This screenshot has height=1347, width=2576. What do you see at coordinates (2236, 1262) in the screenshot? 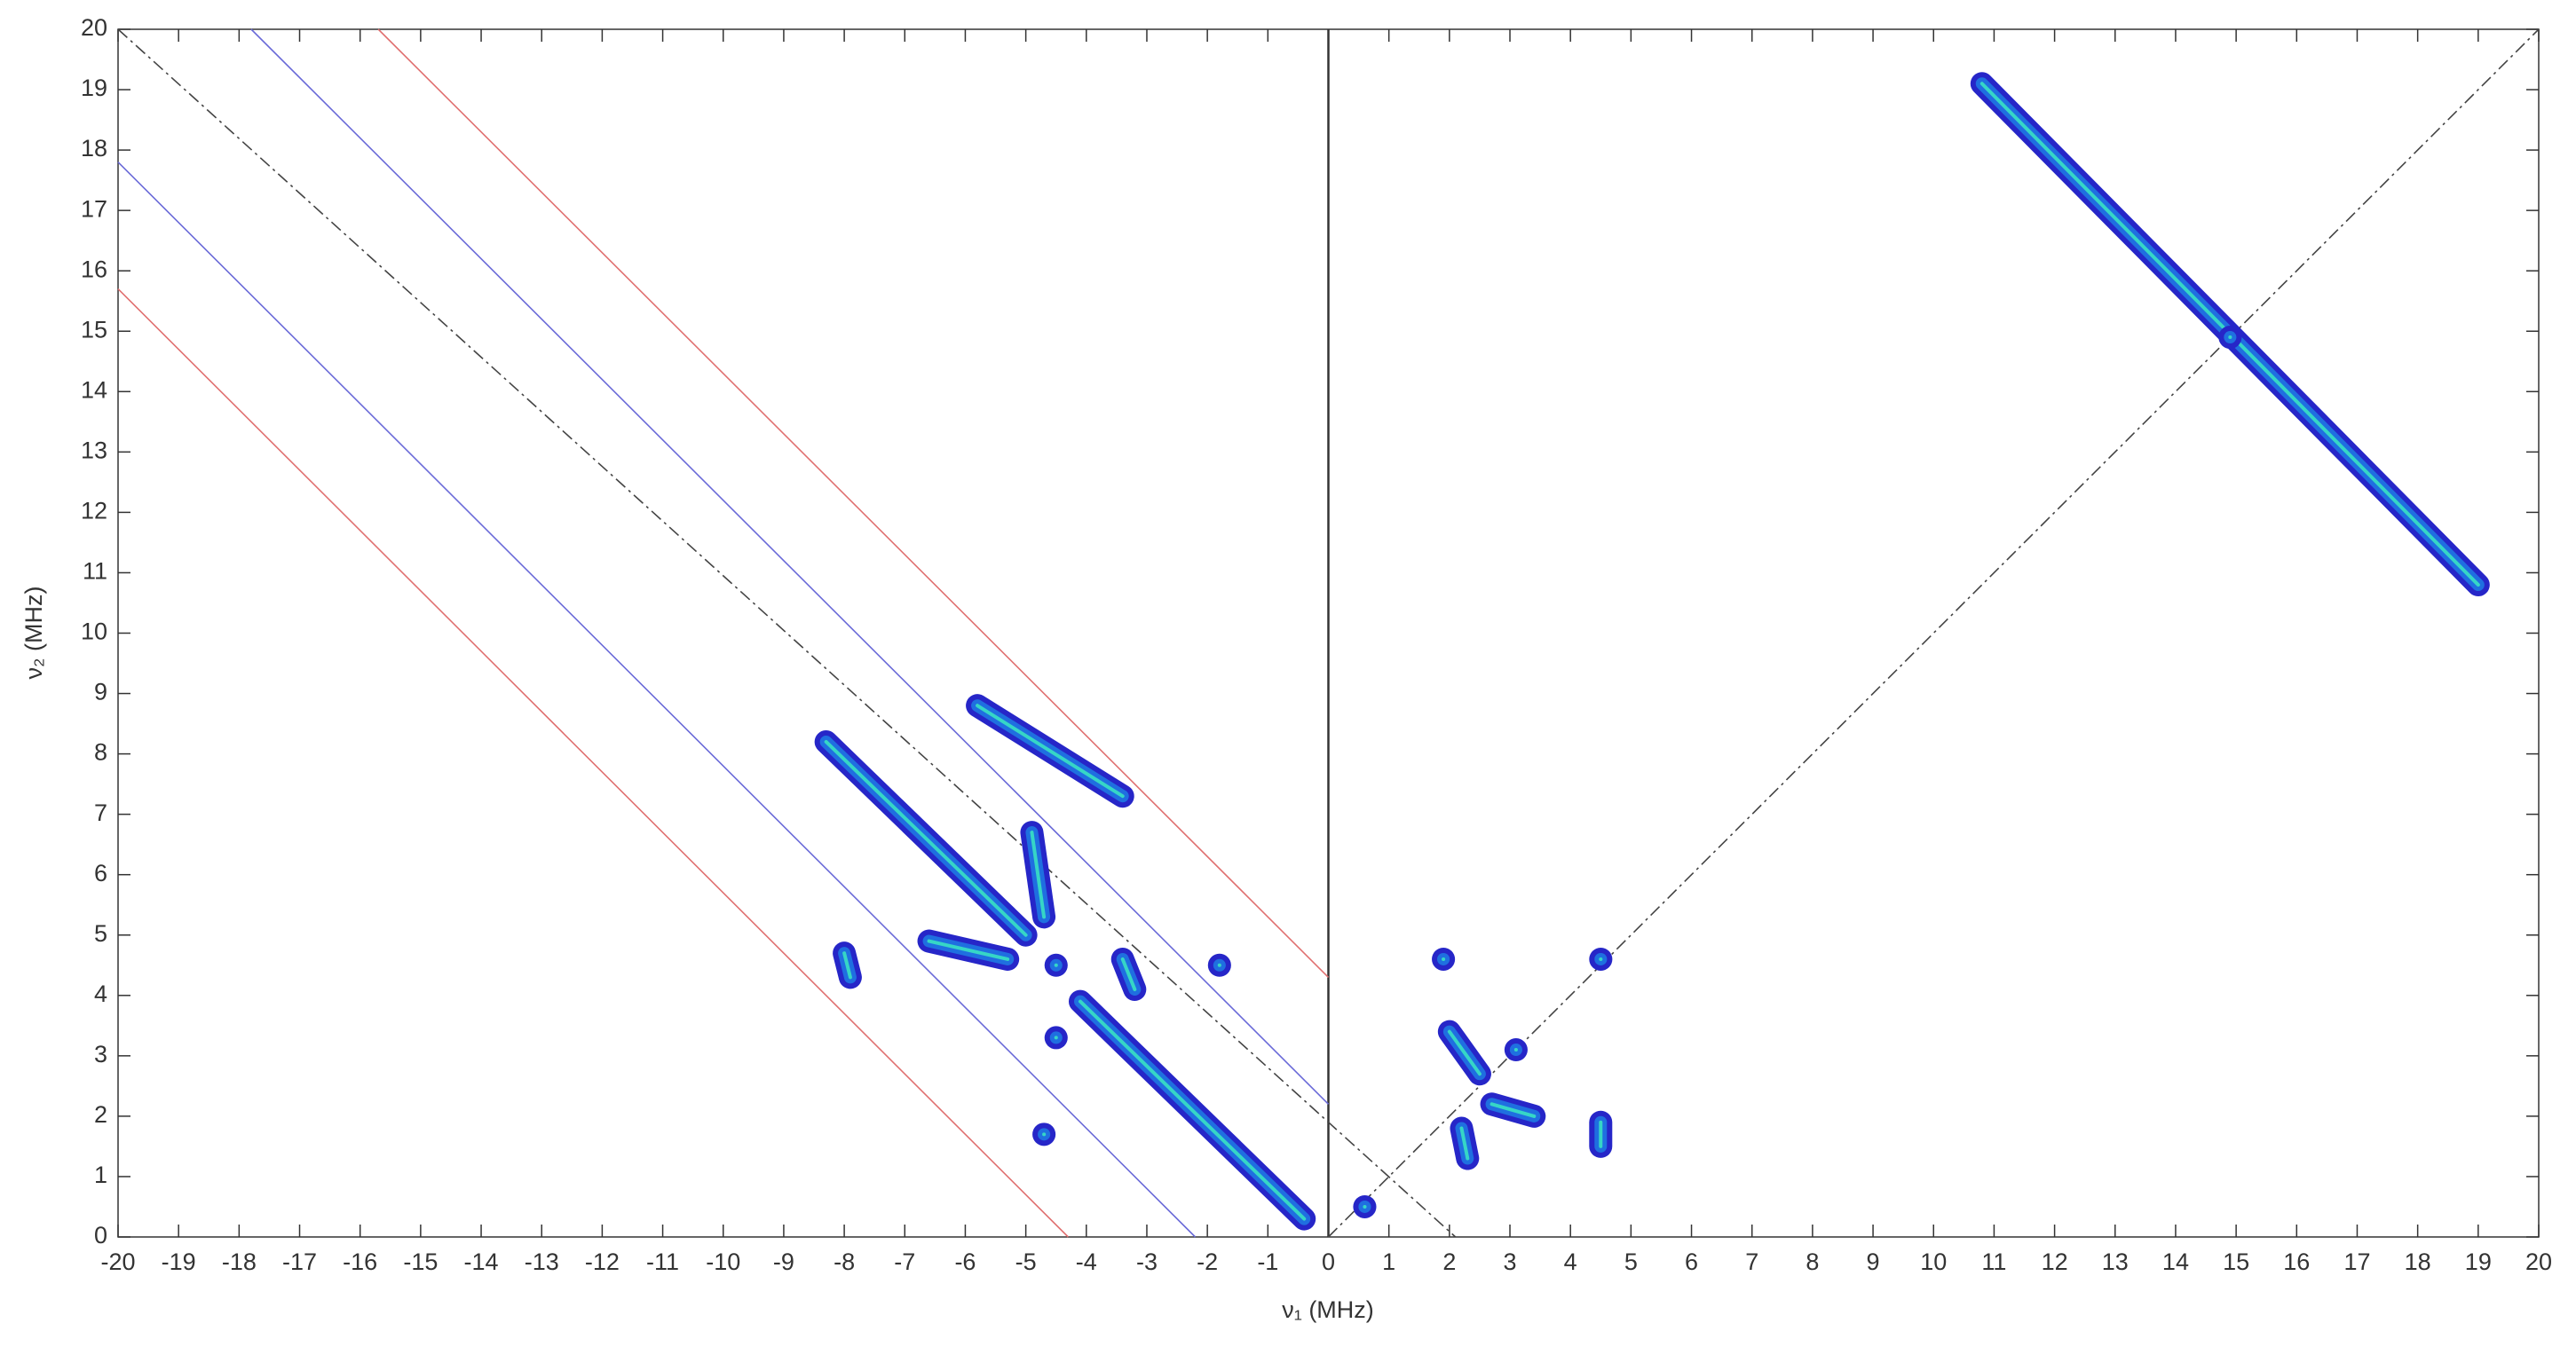
I see `x-tick-label: 15` at bounding box center [2236, 1262].